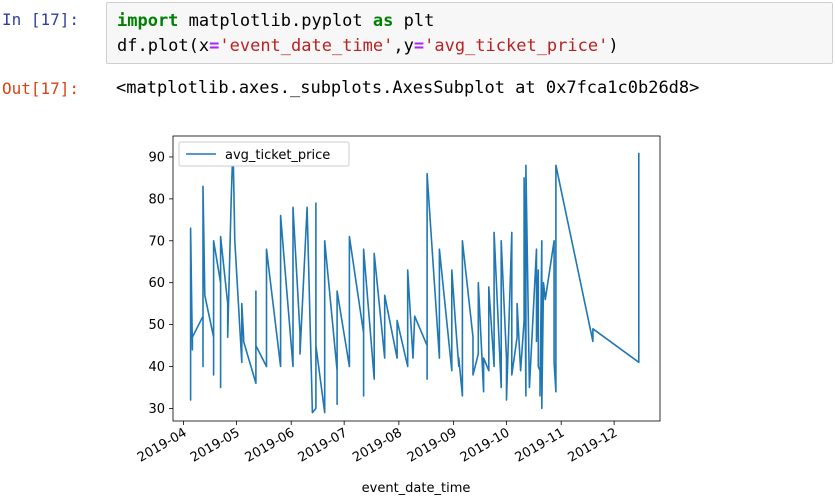 The width and height of the screenshot is (835, 501). Describe the element at coordinates (156, 325) in the screenshot. I see `y-tick-label: 50` at that location.